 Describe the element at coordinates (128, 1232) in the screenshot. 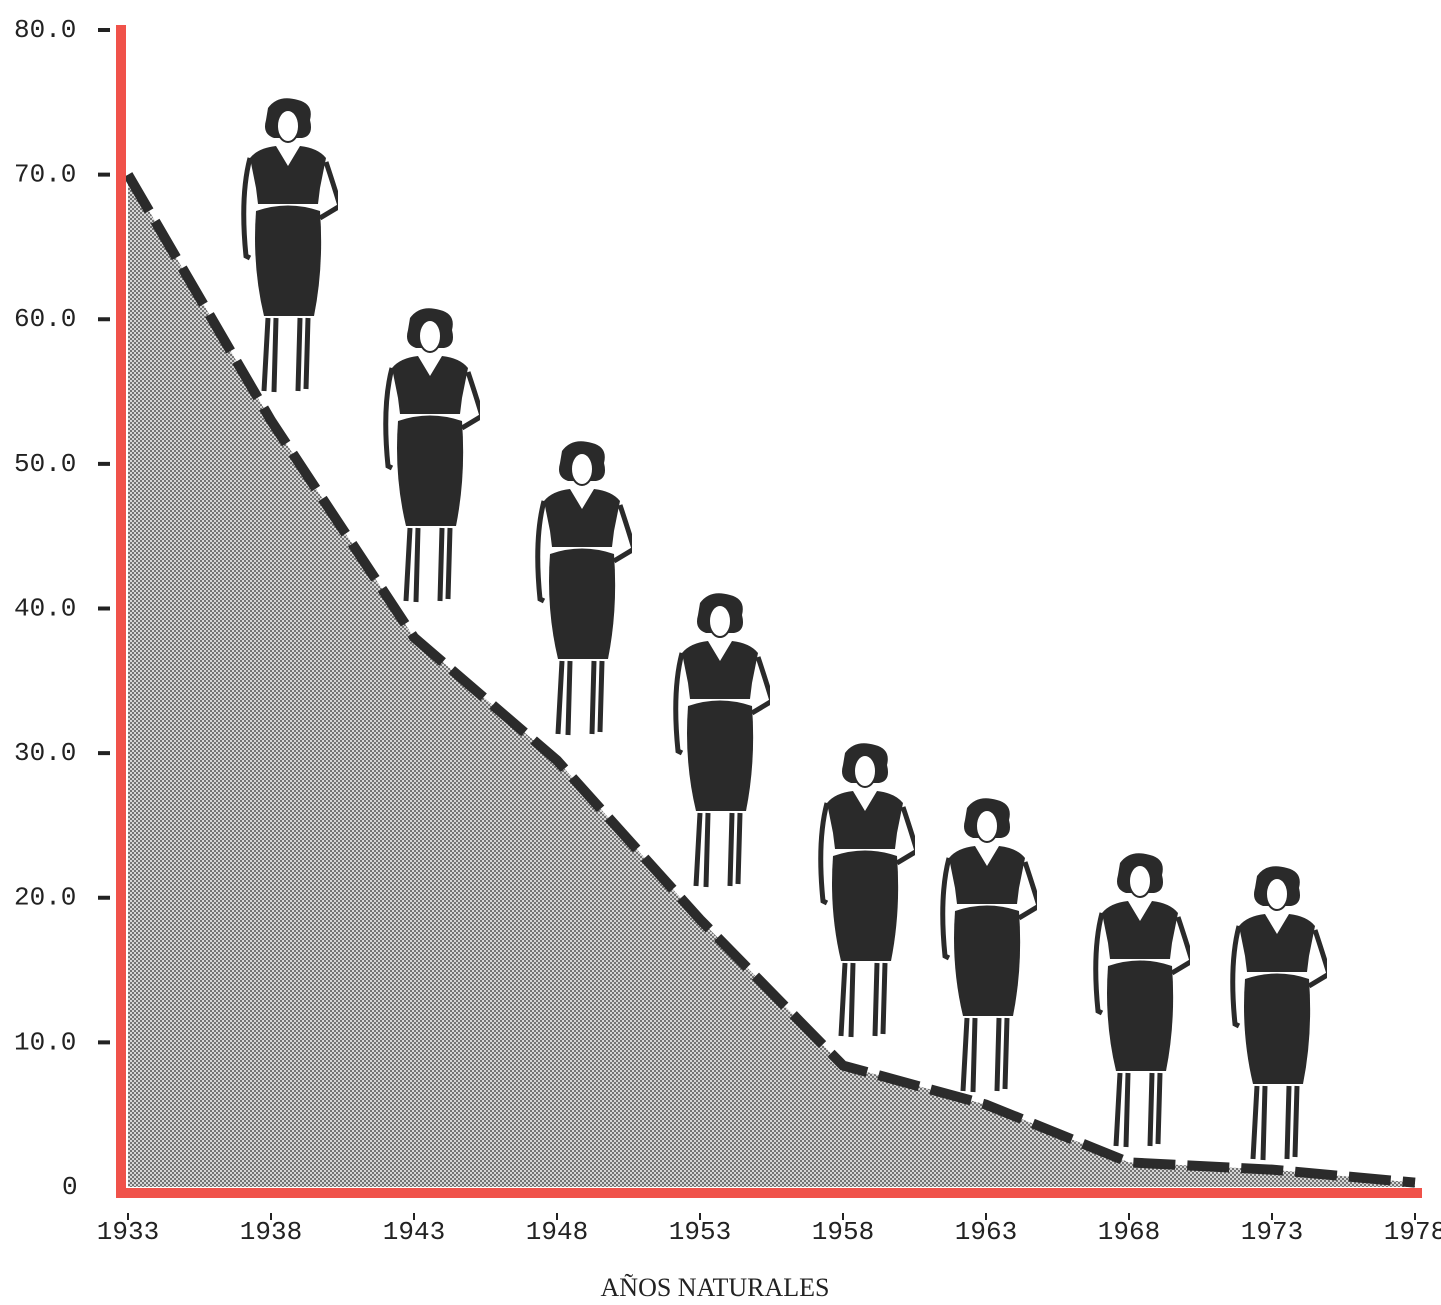

I see `x-tick-label: 1933` at that location.